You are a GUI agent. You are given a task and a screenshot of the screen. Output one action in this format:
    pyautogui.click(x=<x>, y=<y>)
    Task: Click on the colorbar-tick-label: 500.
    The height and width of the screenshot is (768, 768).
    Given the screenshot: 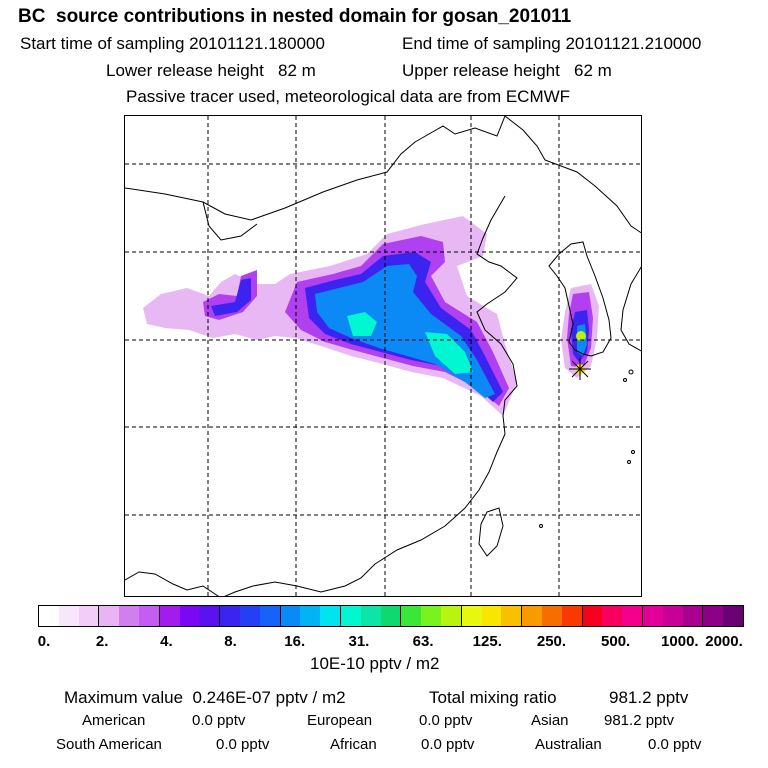 What is the action you would take?
    pyautogui.click(x=616, y=641)
    